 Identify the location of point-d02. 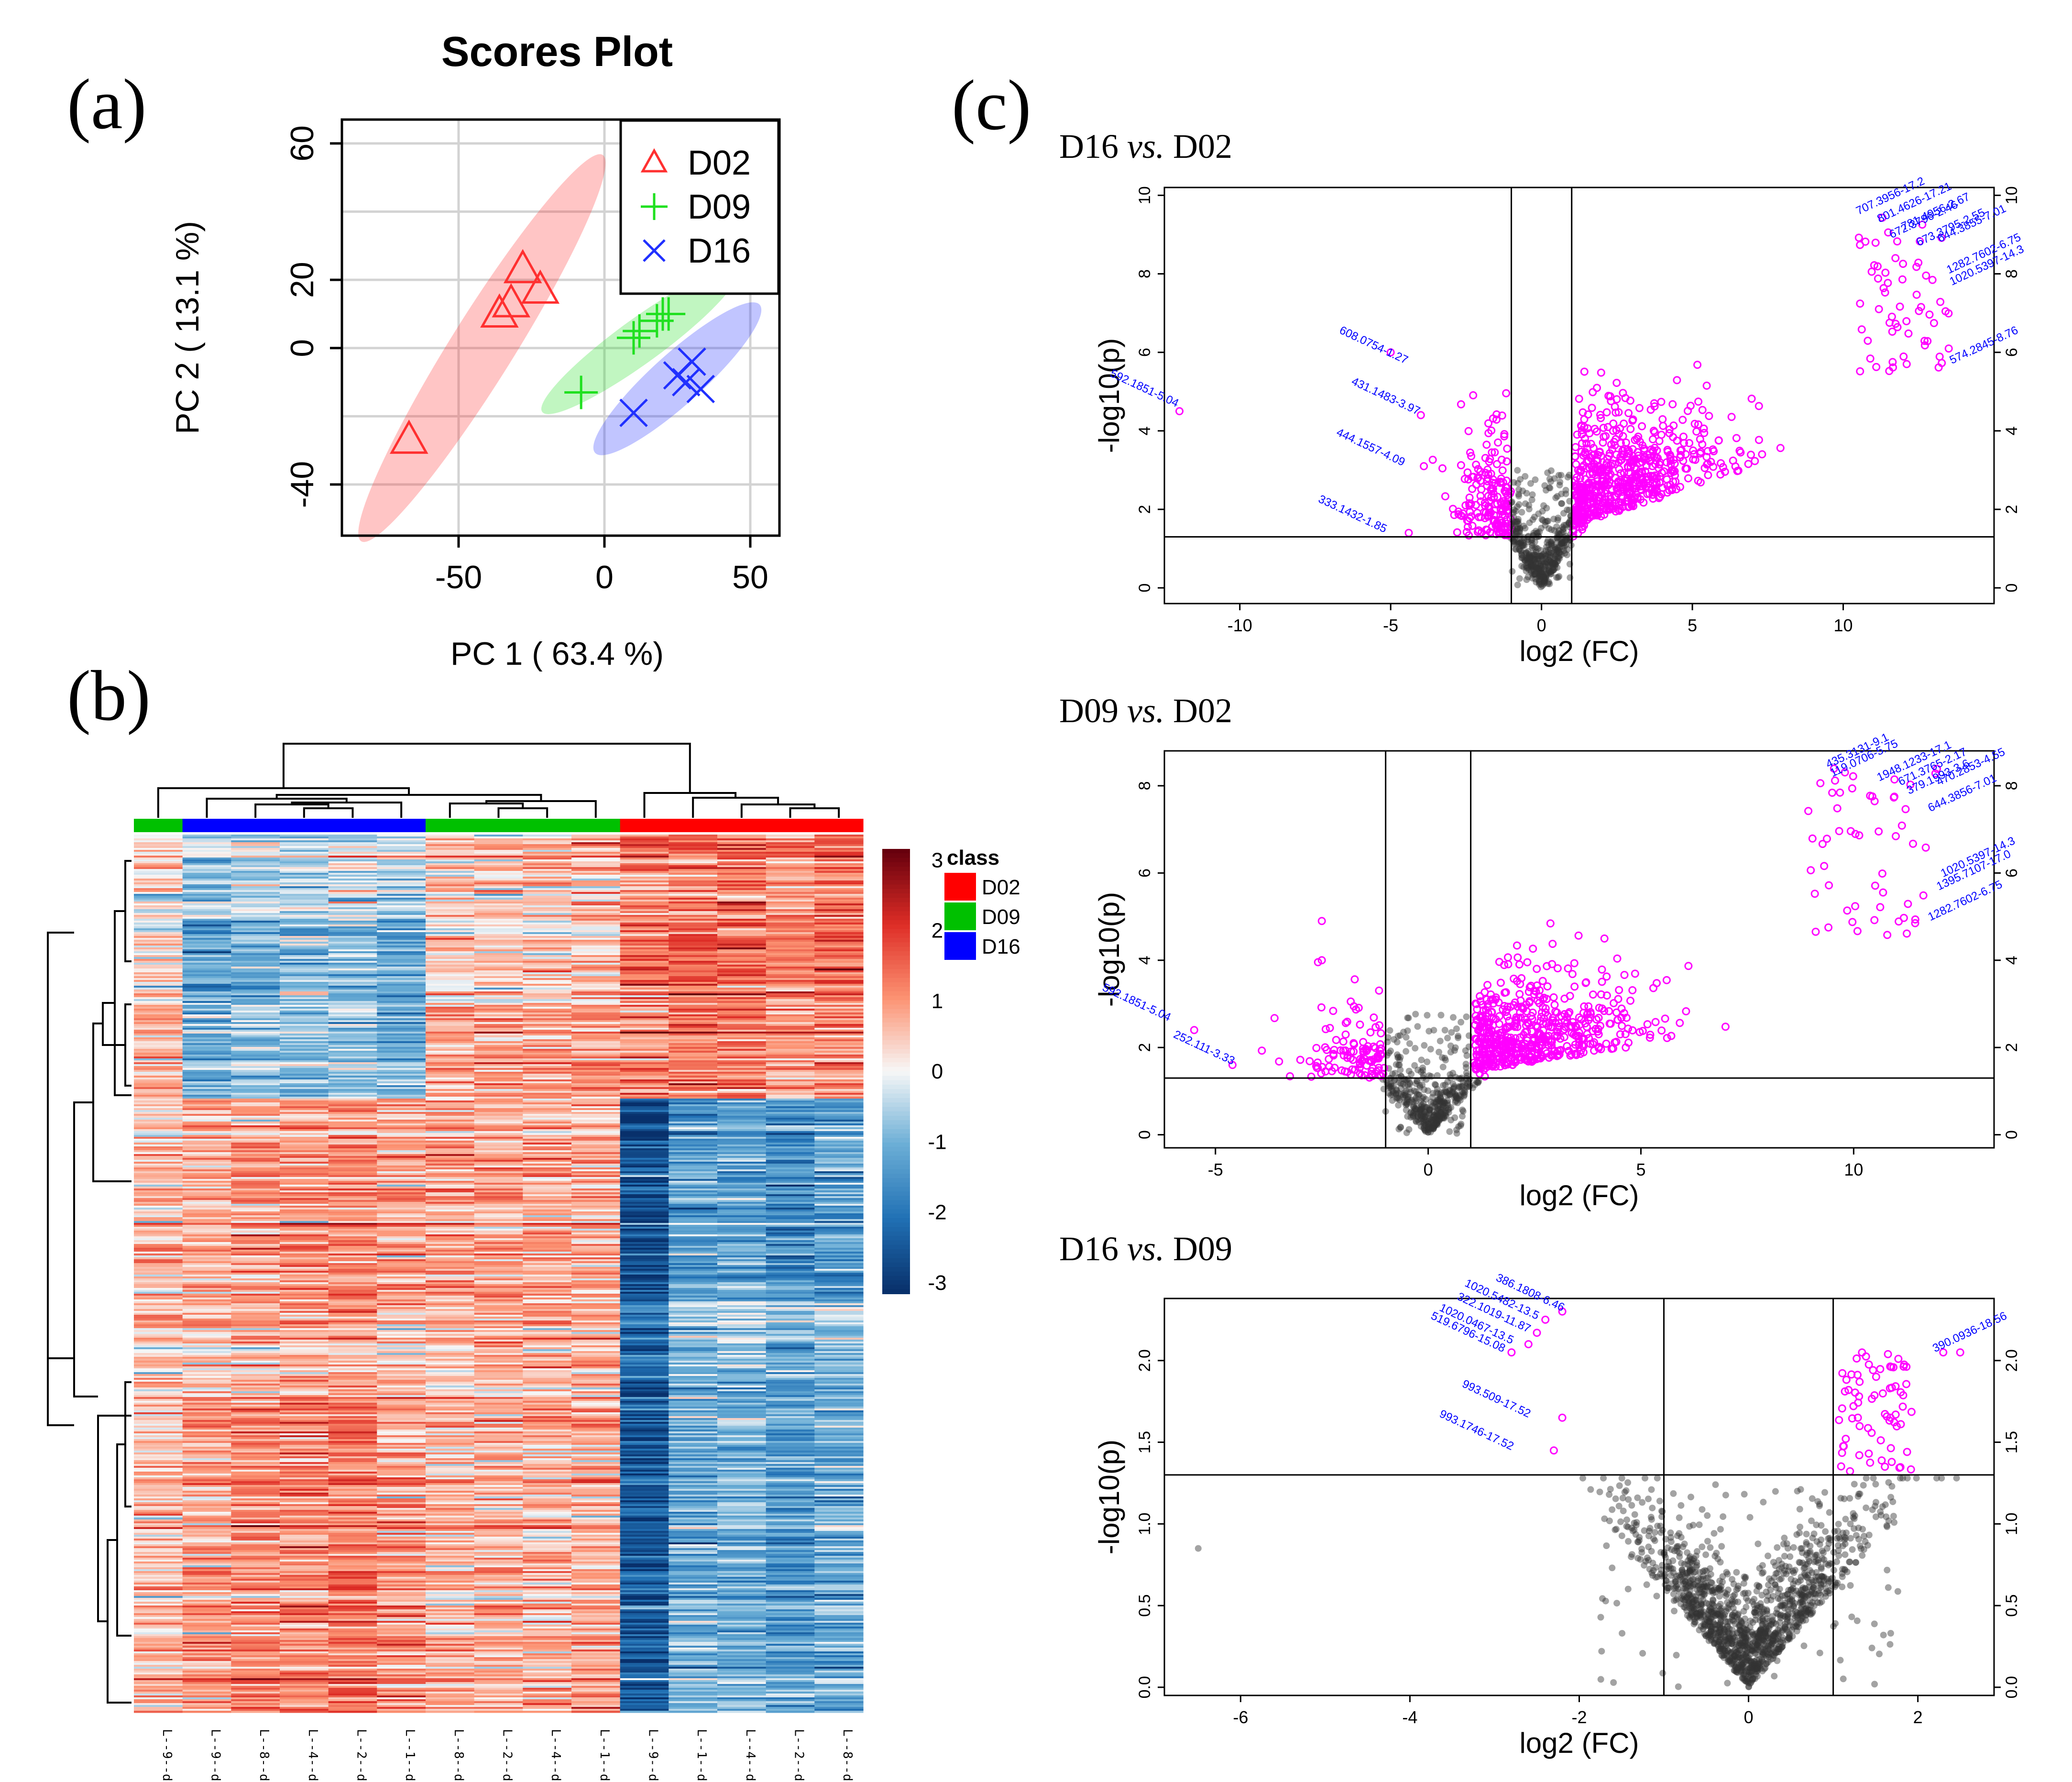
(540, 286).